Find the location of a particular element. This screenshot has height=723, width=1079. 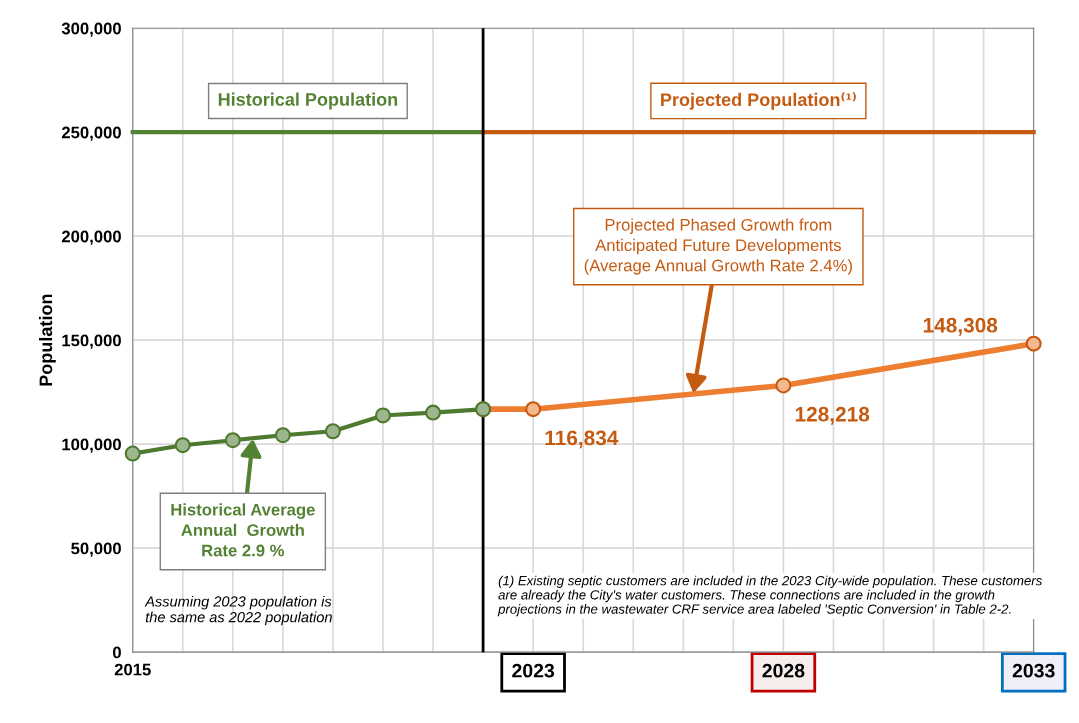

y-tick-label: 250,000 is located at coordinates (91, 133).